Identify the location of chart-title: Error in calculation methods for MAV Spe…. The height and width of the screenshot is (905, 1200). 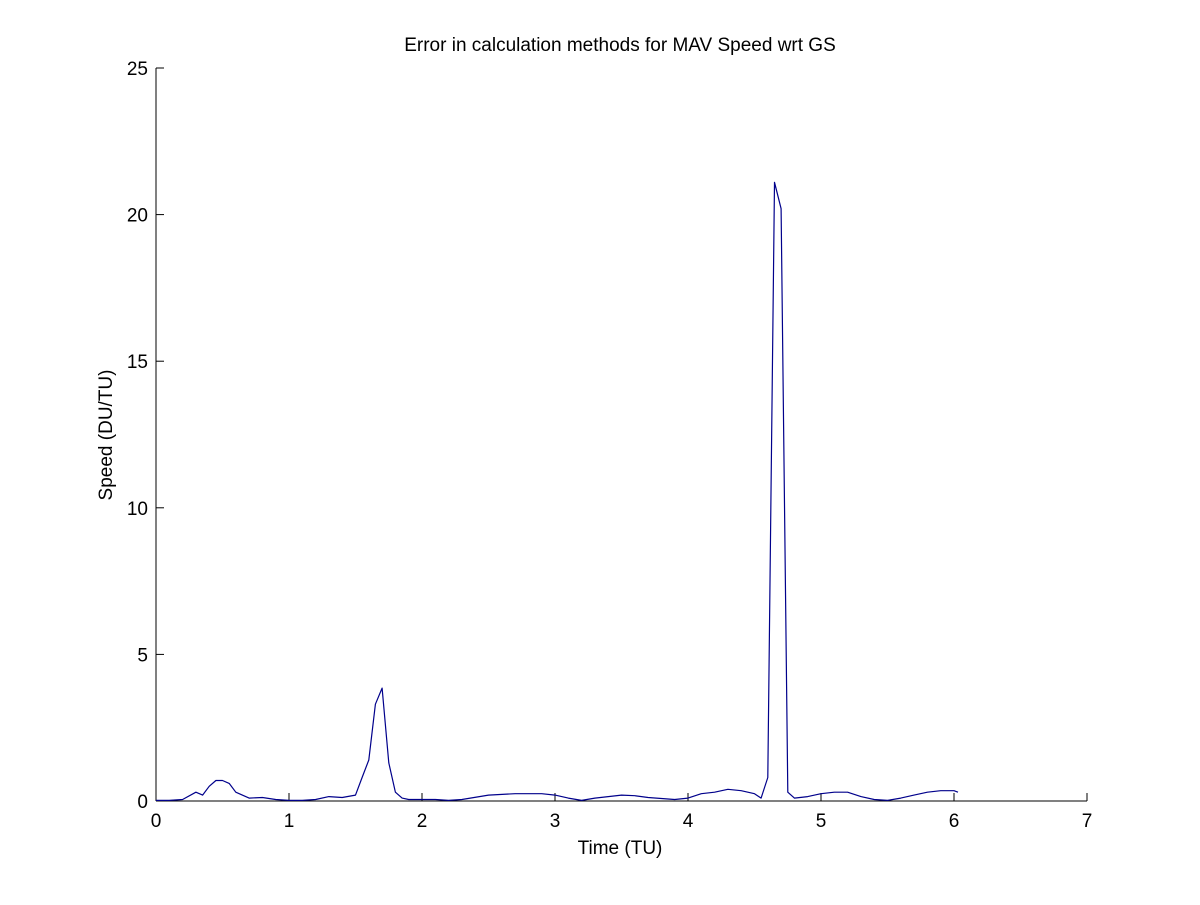
(620, 45).